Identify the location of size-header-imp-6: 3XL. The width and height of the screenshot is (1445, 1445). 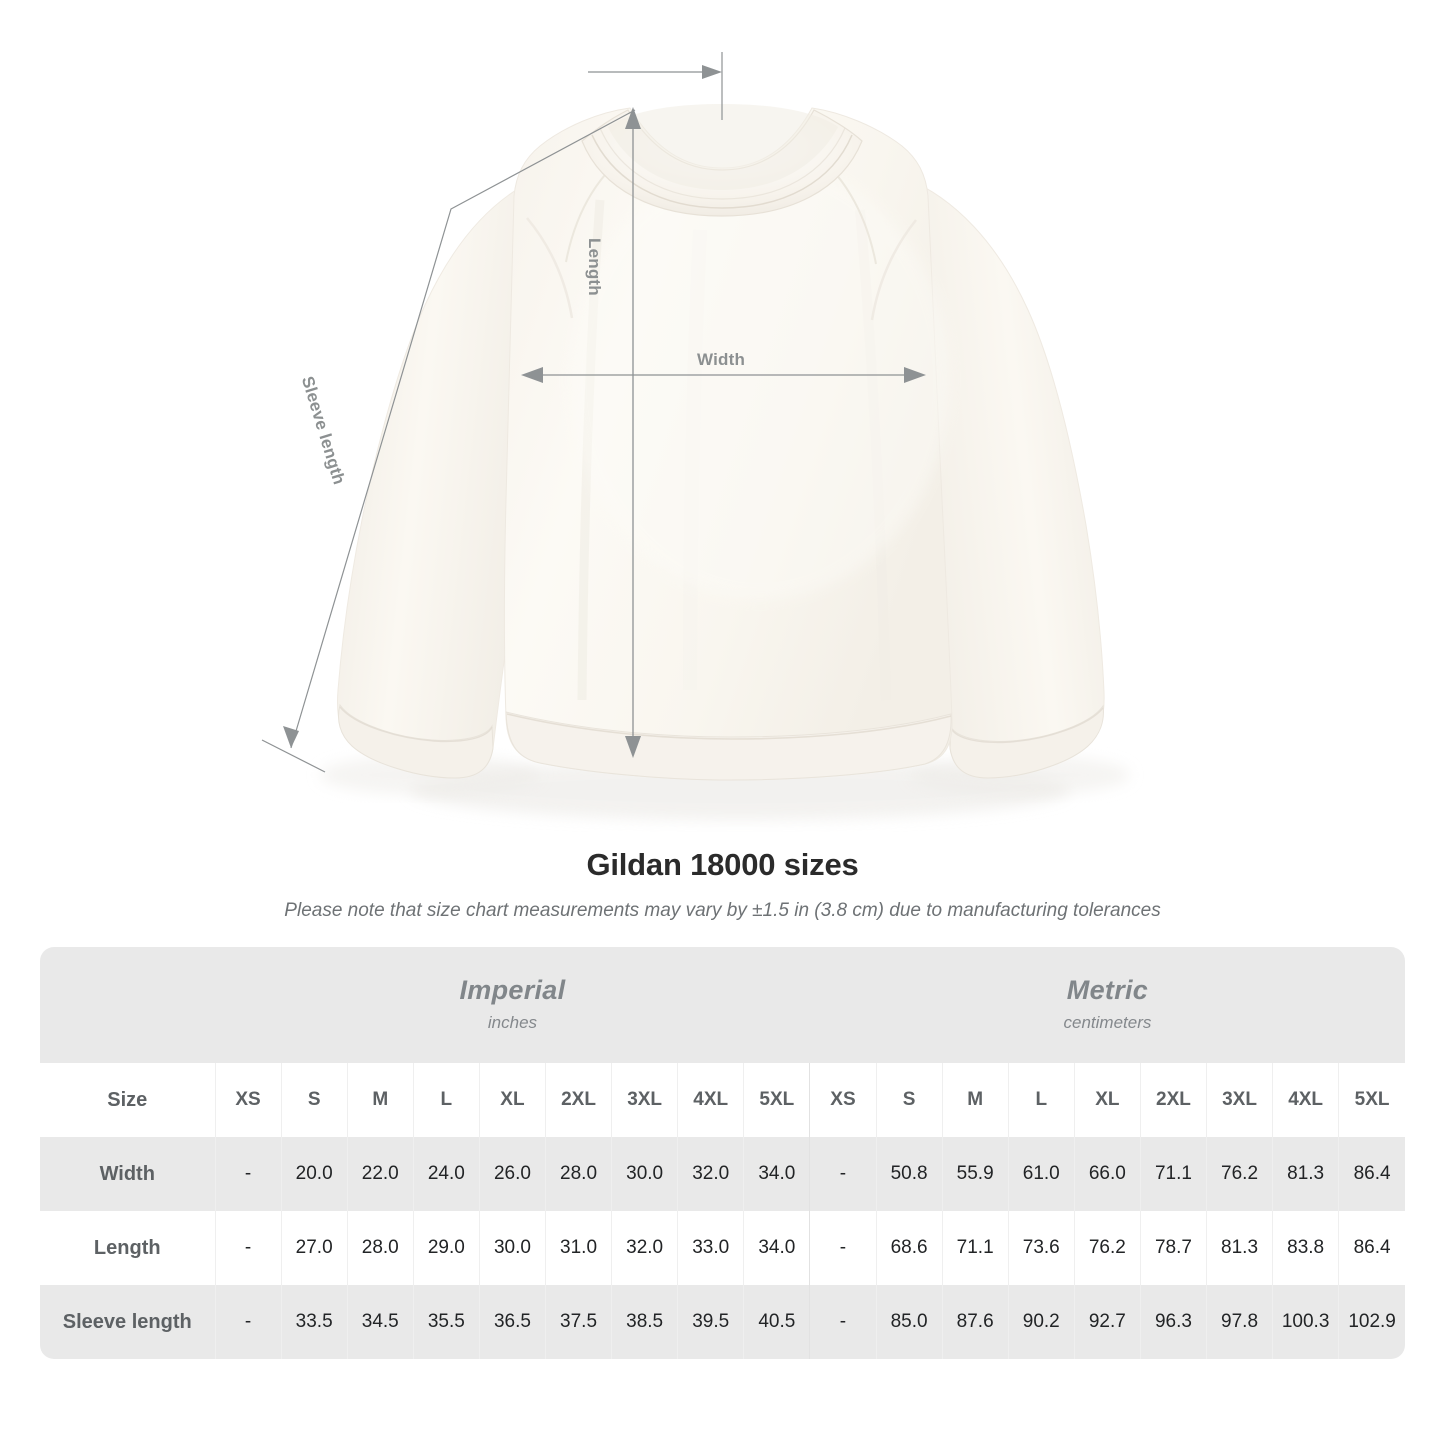
(644, 1100).